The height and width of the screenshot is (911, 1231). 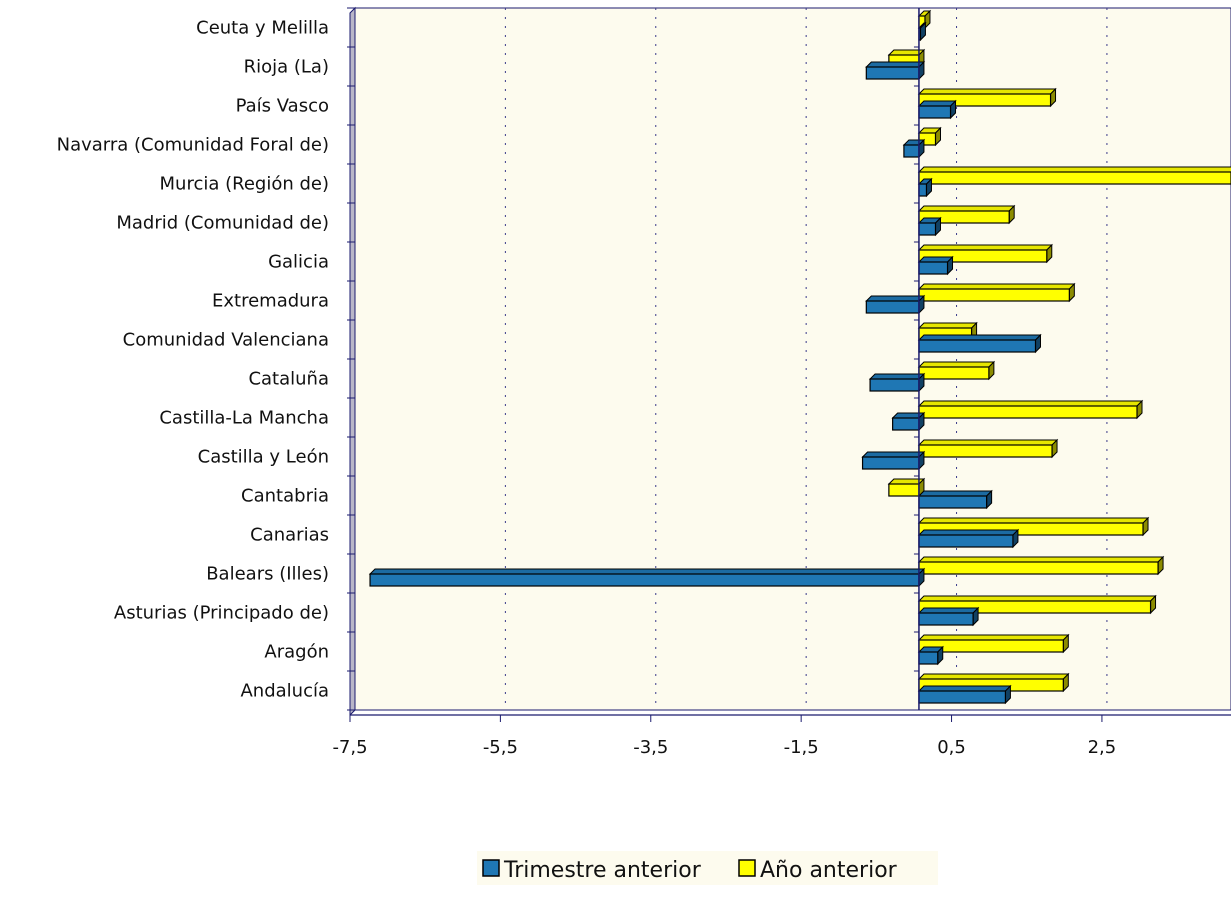 I want to click on category-label: Andalucía, so click(x=284, y=691).